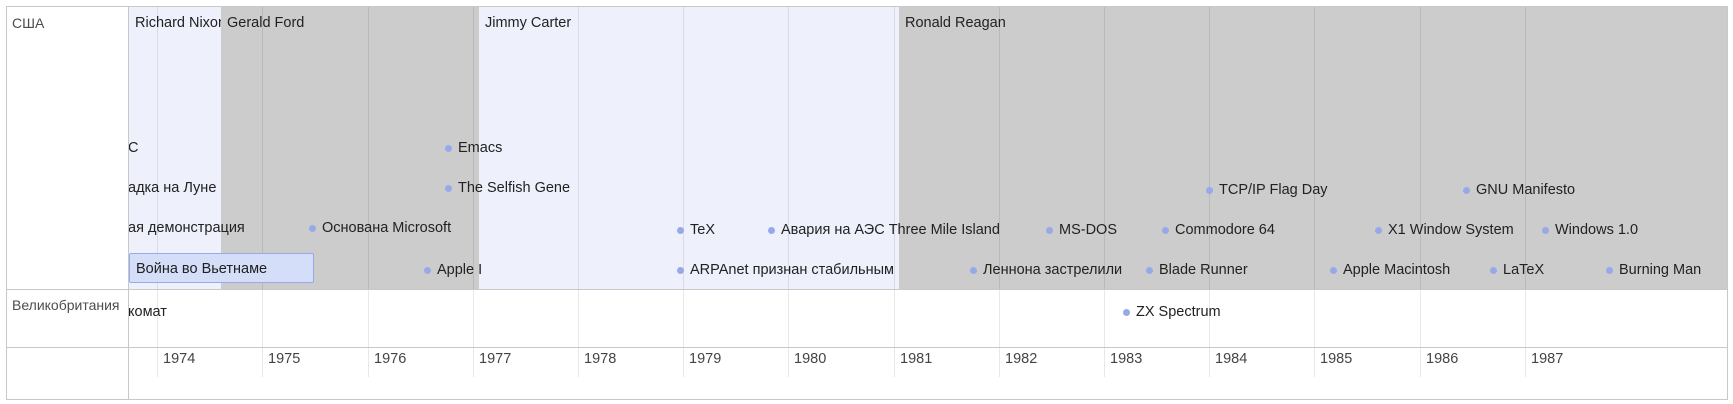  I want to click on range-event-label: Война во Вьетнаме, so click(202, 269).